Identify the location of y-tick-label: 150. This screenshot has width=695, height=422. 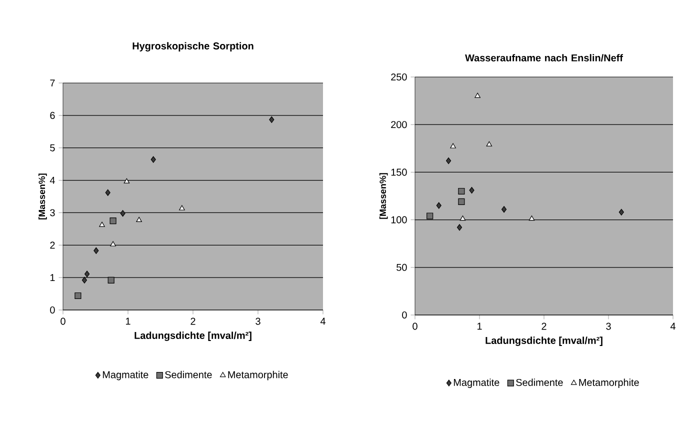
(399, 172).